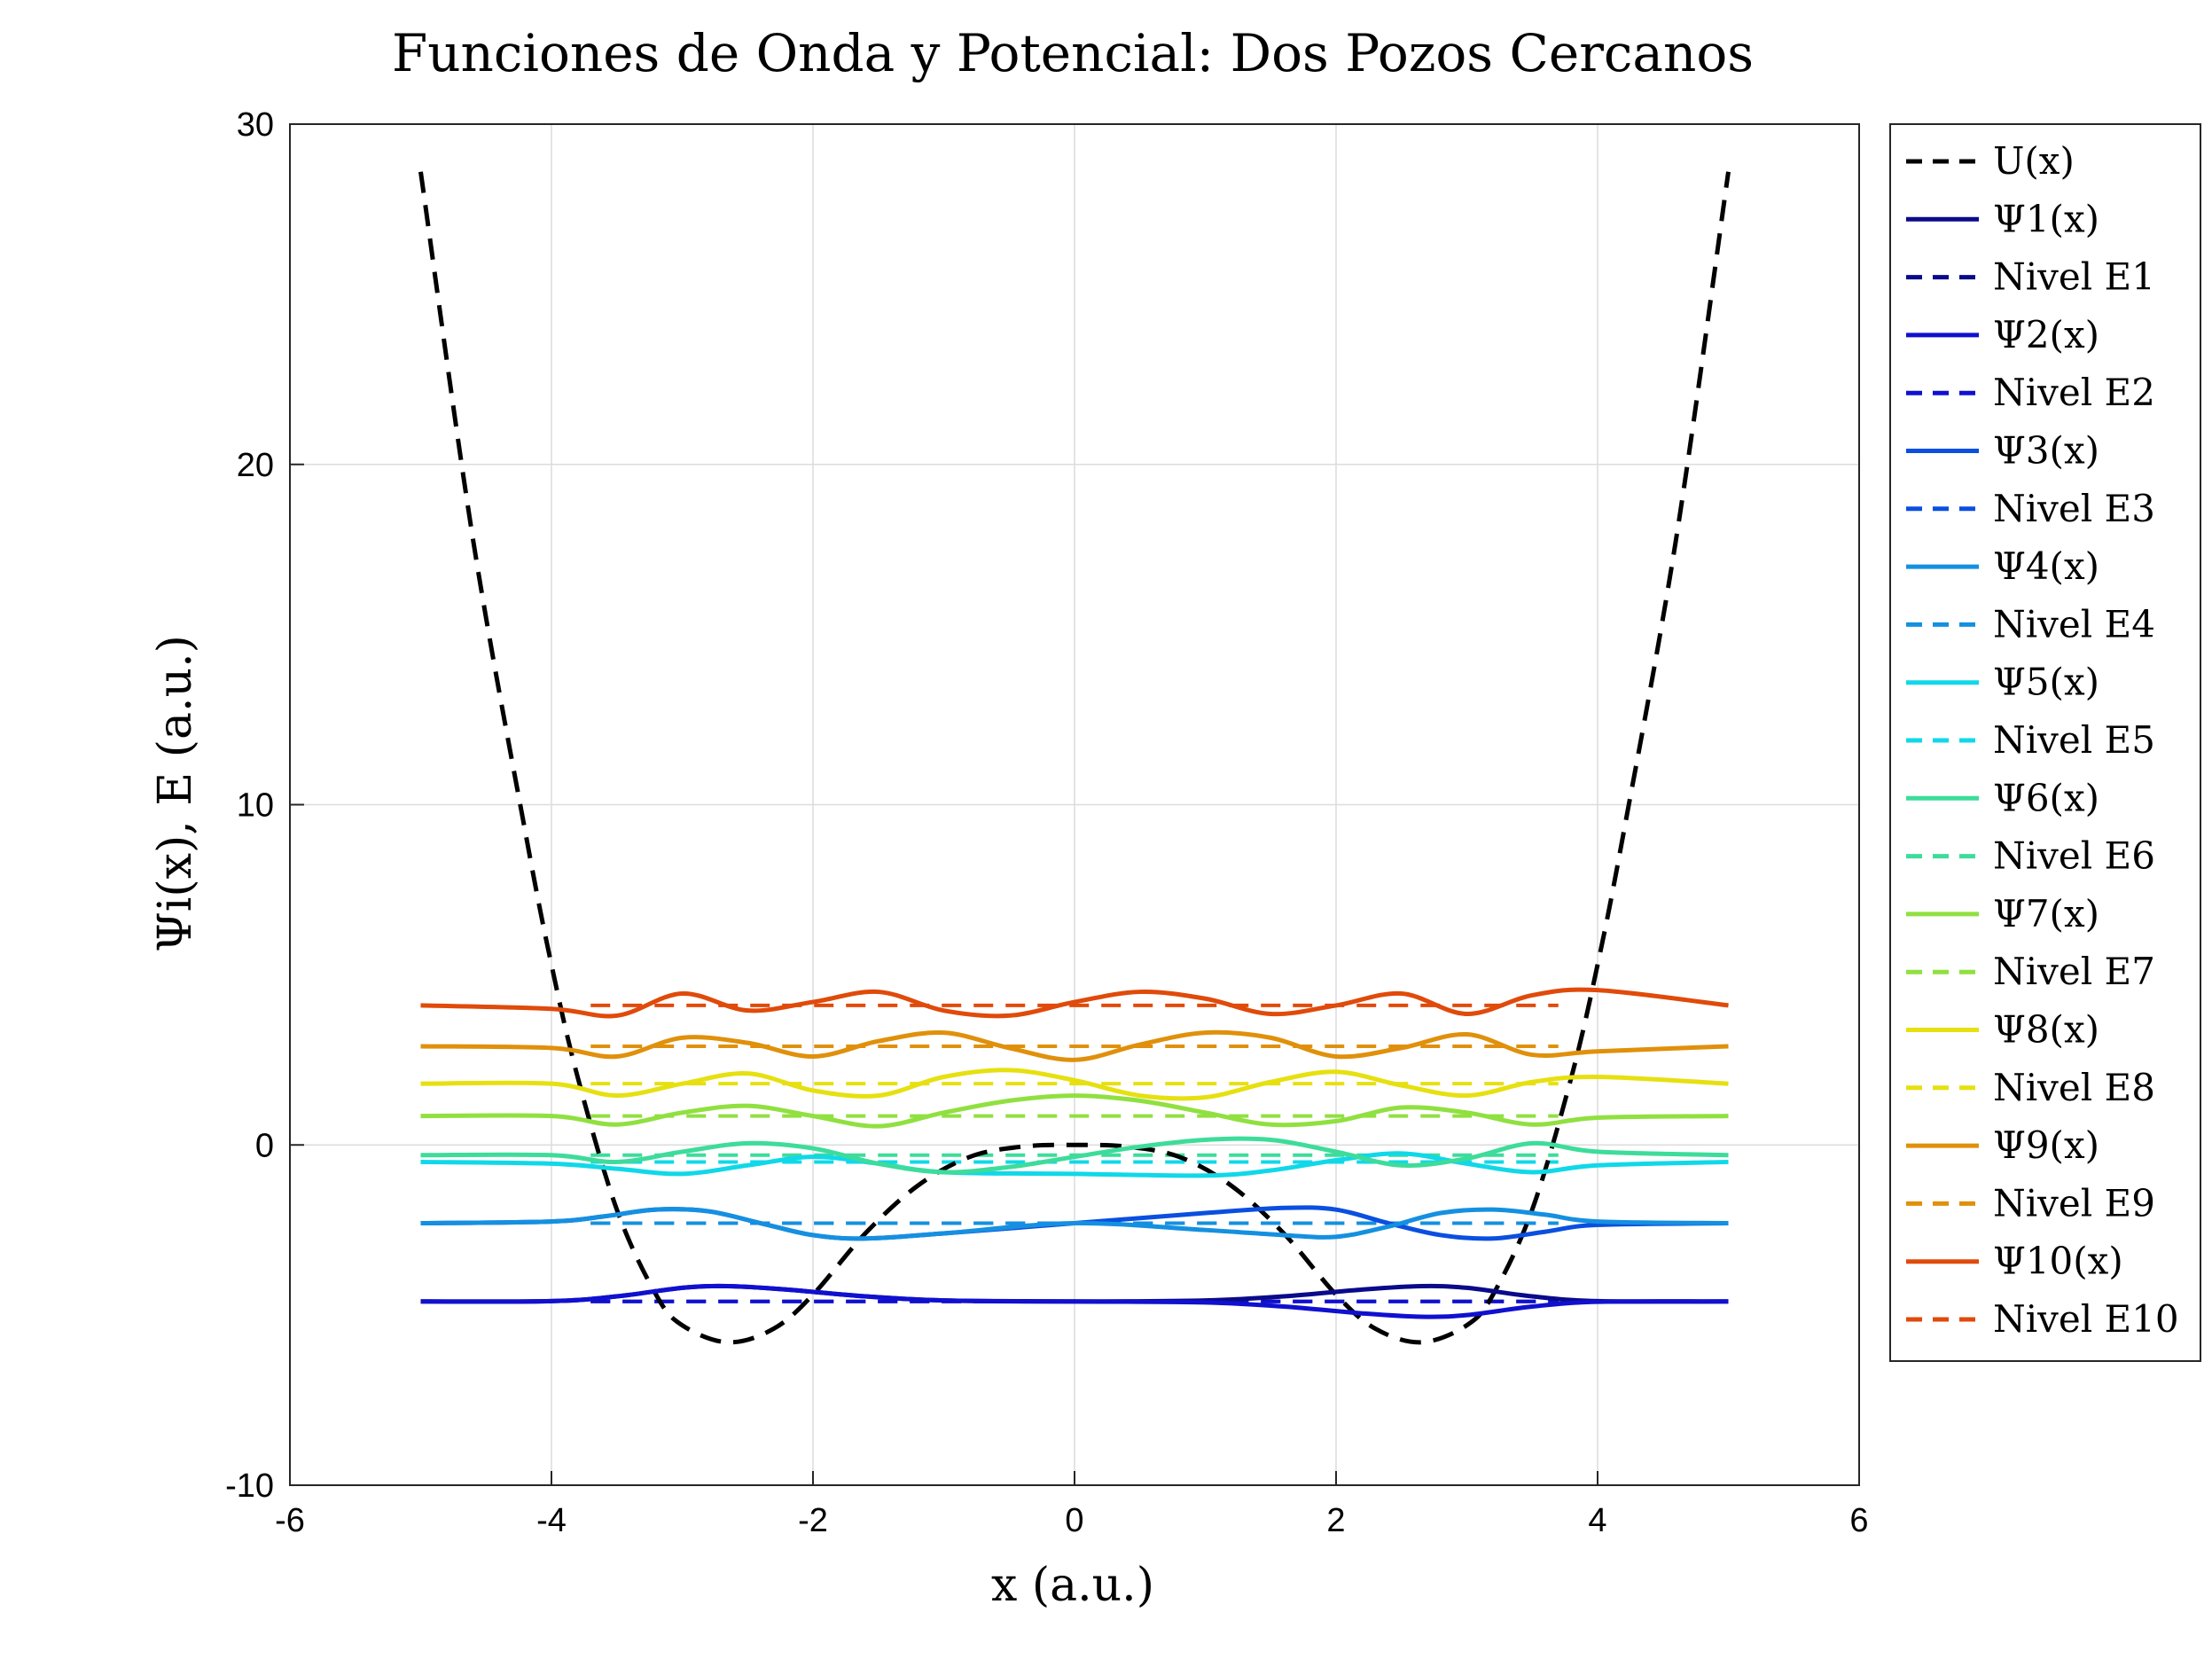 This screenshot has height=1659, width=2212. What do you see at coordinates (2074, 509) in the screenshot?
I see `legend-label: Nivel E3` at bounding box center [2074, 509].